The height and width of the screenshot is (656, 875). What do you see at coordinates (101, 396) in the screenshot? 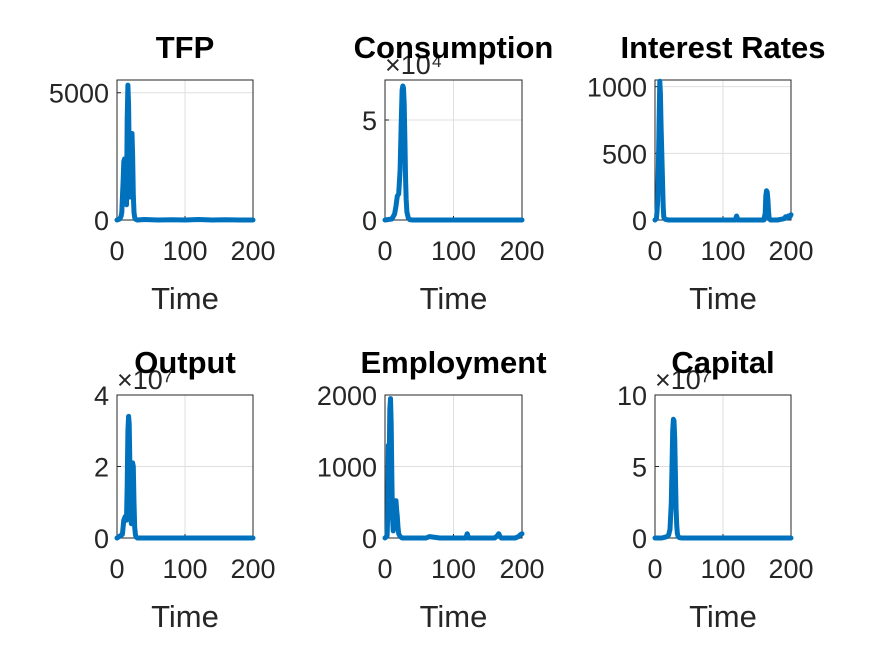
I see `y-tick-label: 4` at bounding box center [101, 396].